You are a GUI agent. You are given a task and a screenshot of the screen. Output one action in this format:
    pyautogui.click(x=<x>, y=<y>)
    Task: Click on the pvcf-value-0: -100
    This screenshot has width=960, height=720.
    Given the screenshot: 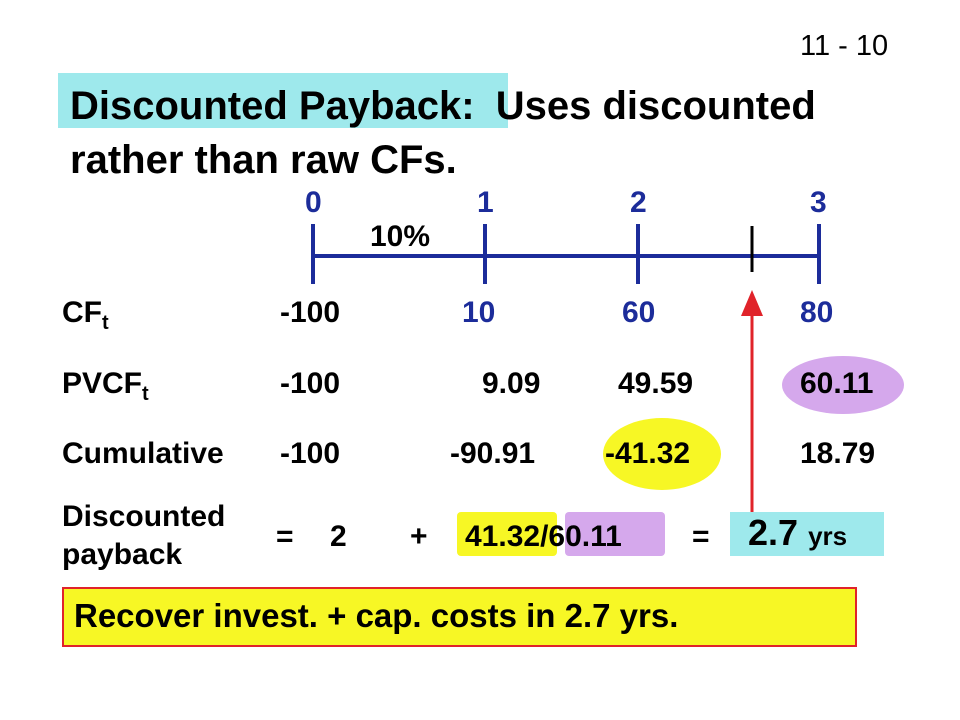 What is the action you would take?
    pyautogui.click(x=310, y=383)
    